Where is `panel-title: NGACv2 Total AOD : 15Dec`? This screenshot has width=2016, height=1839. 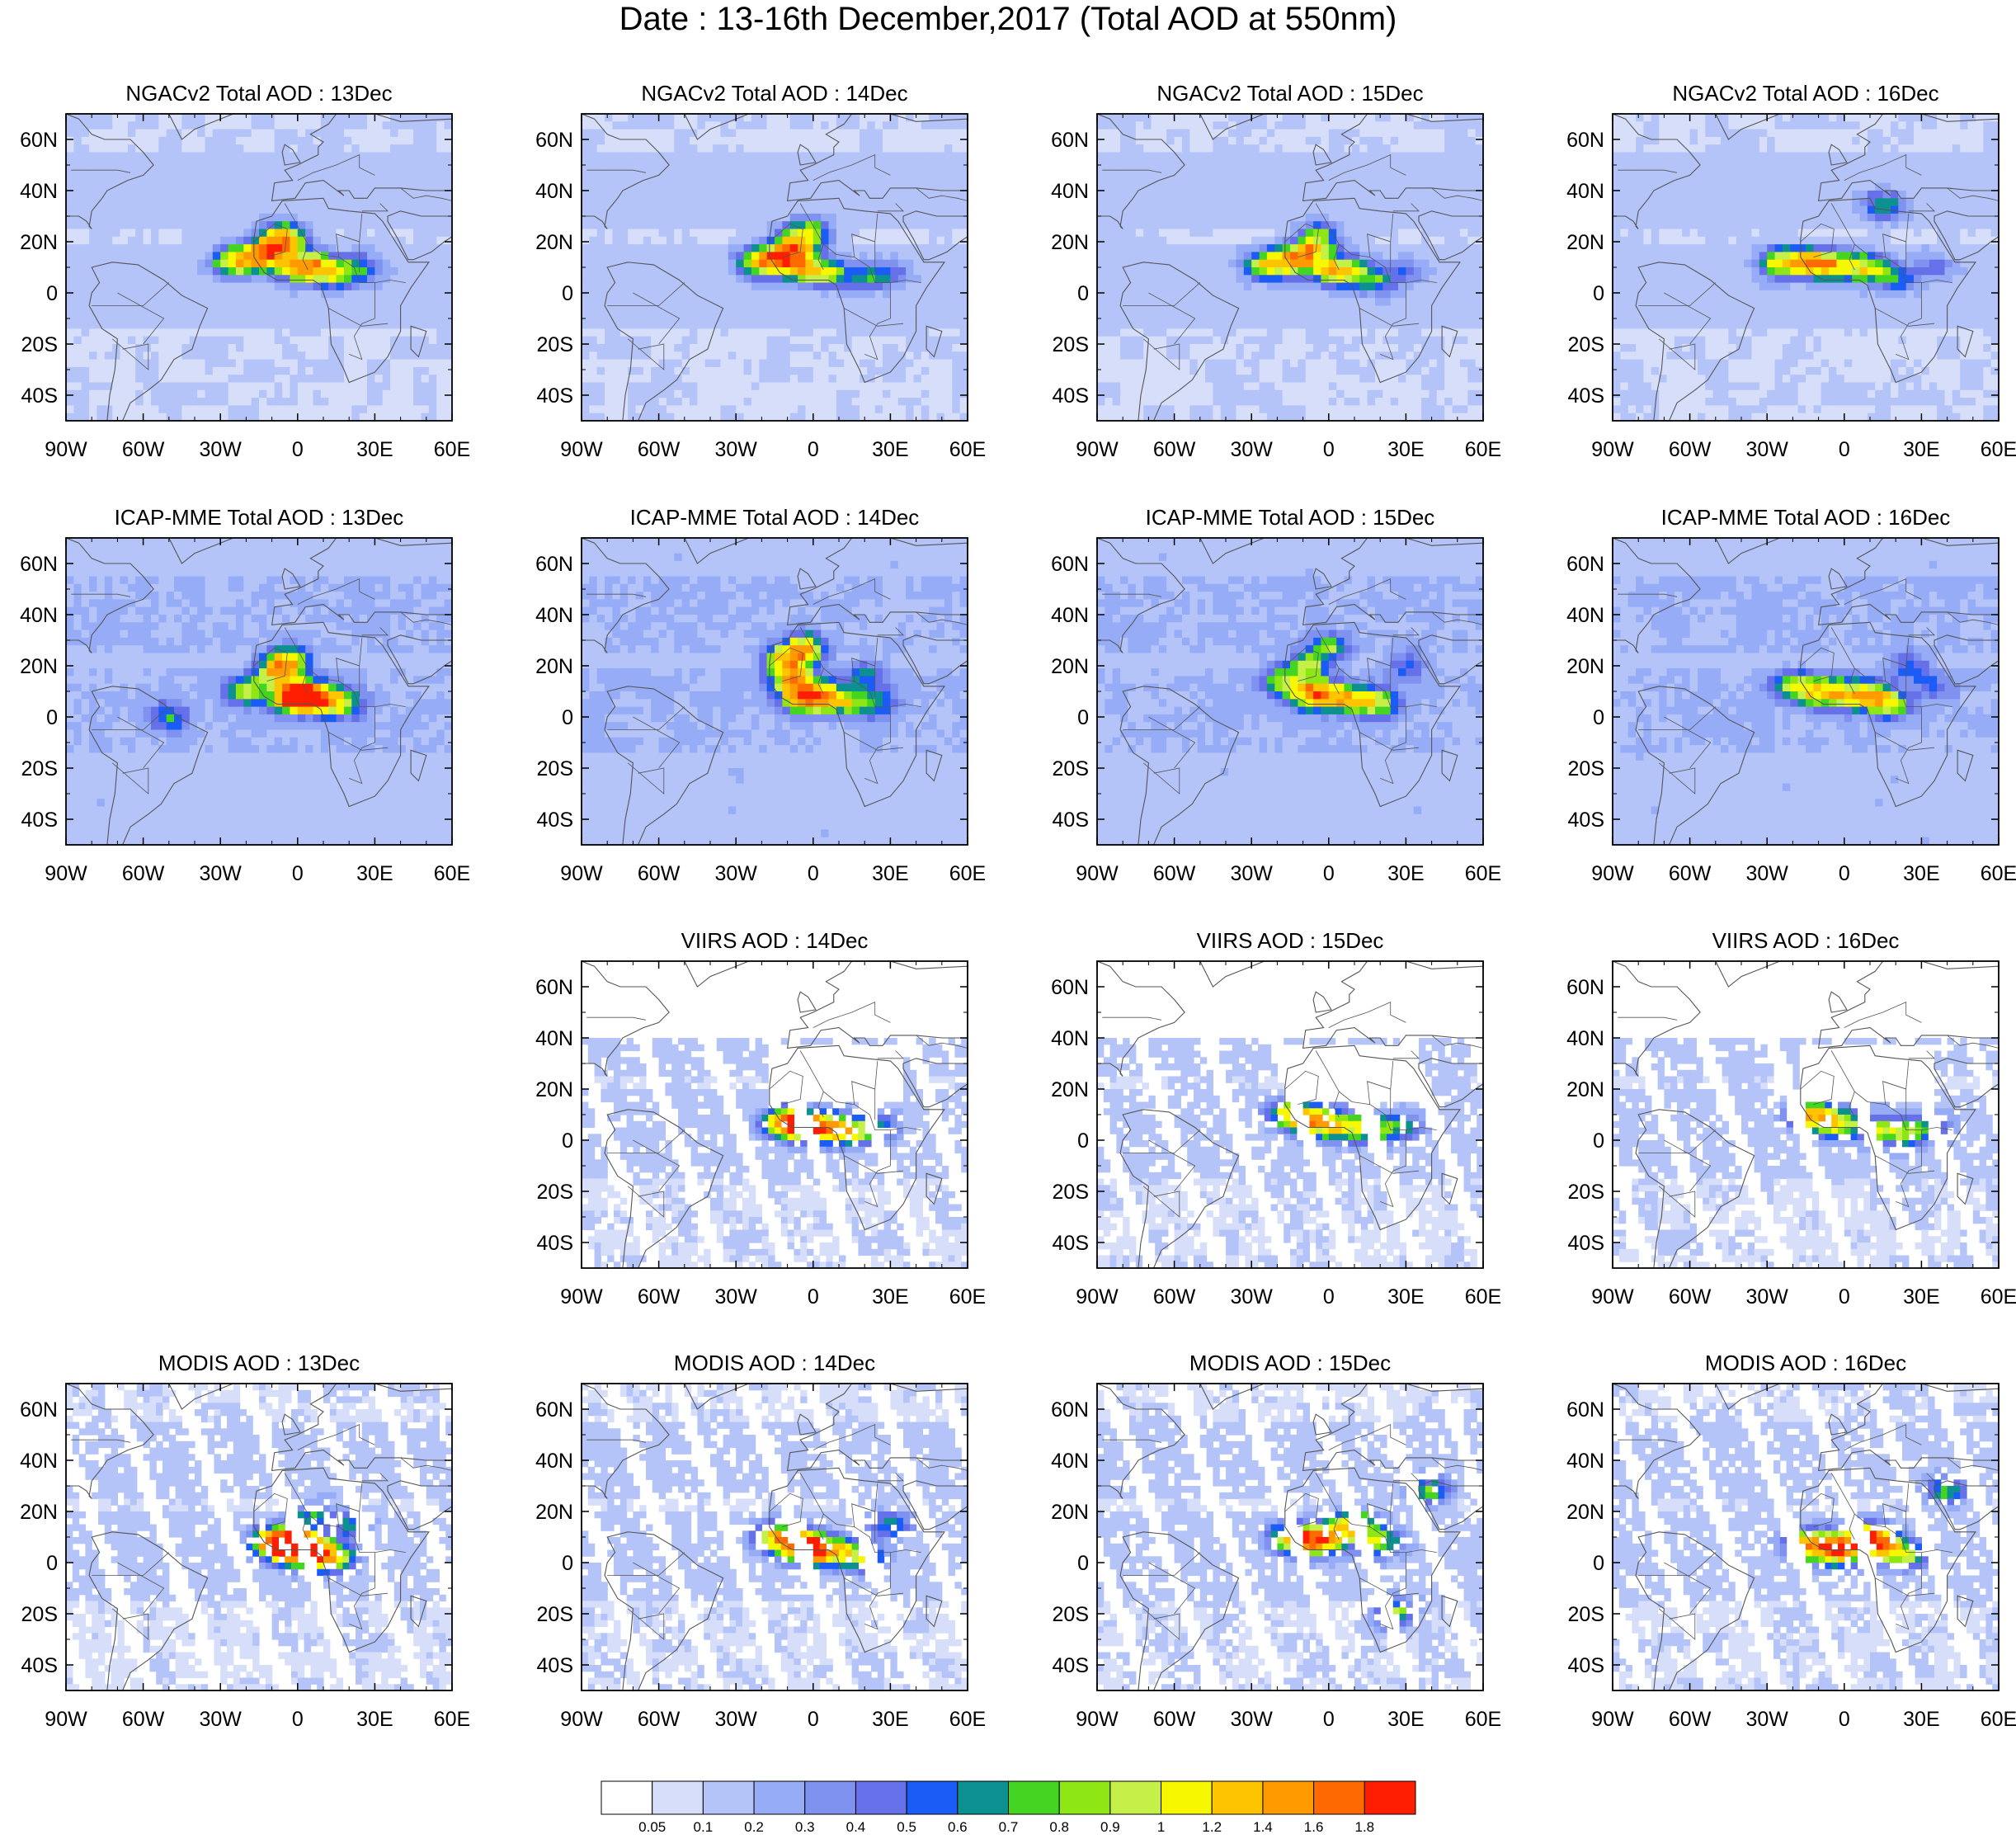
panel-title: NGACv2 Total AOD : 15Dec is located at coordinates (1289, 93).